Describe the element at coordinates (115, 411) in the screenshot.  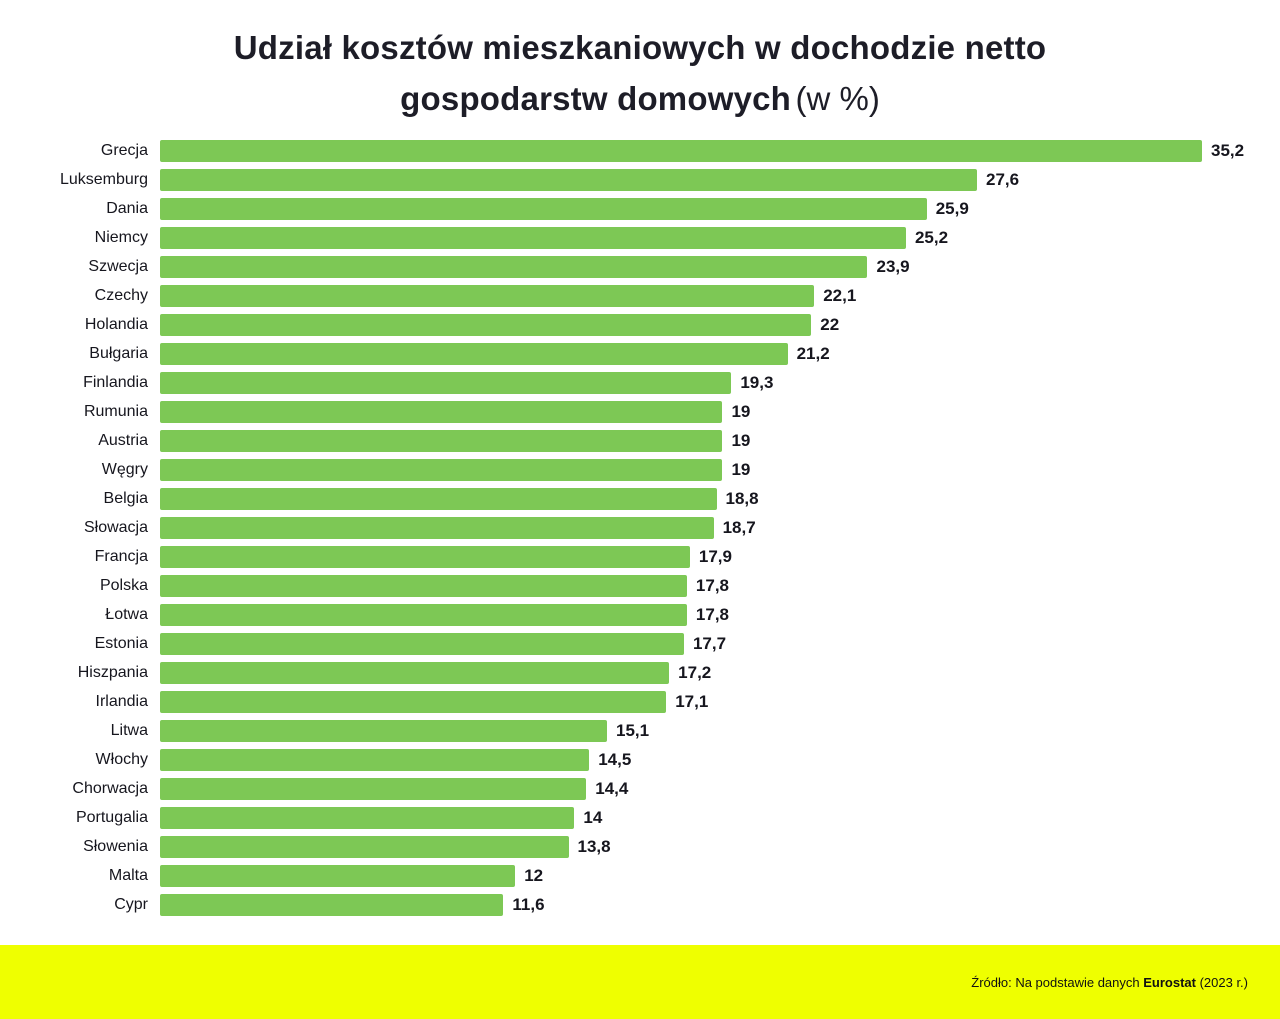
I see `category-label: Rumunia` at that location.